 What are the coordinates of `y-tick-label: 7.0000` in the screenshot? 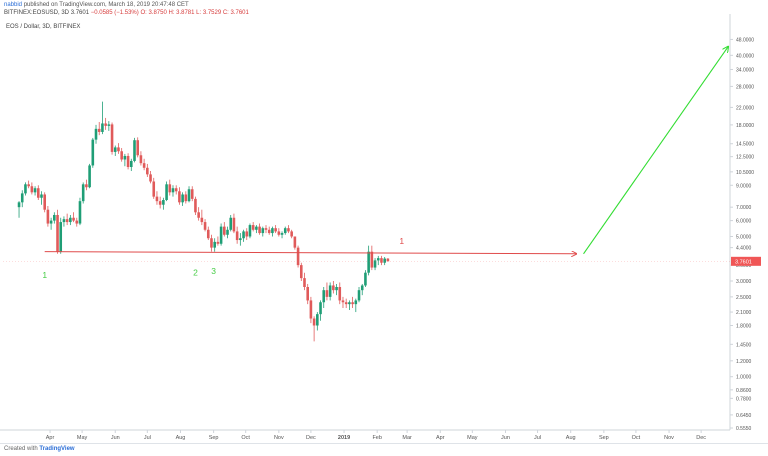 It's located at (744, 208).